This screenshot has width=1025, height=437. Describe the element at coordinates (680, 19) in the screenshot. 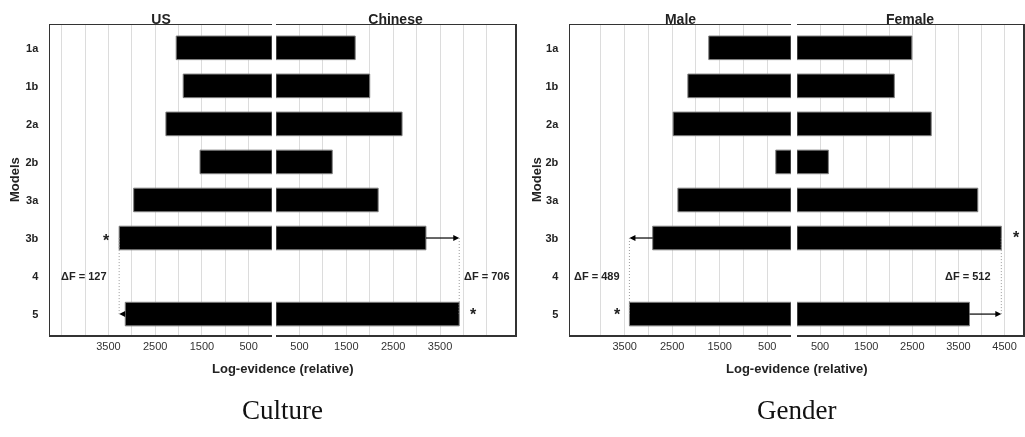

I see `chart-title: Male` at that location.